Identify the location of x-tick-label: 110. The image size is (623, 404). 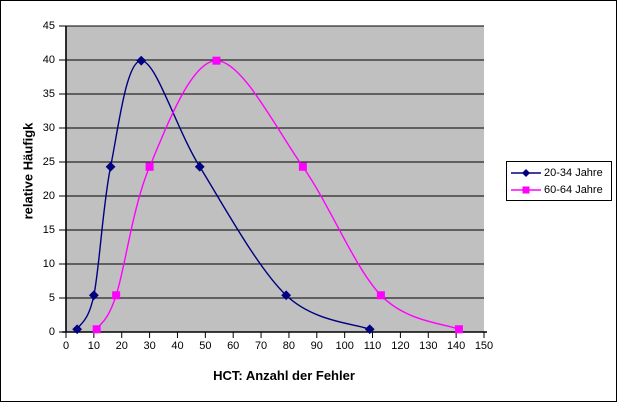
(372, 346).